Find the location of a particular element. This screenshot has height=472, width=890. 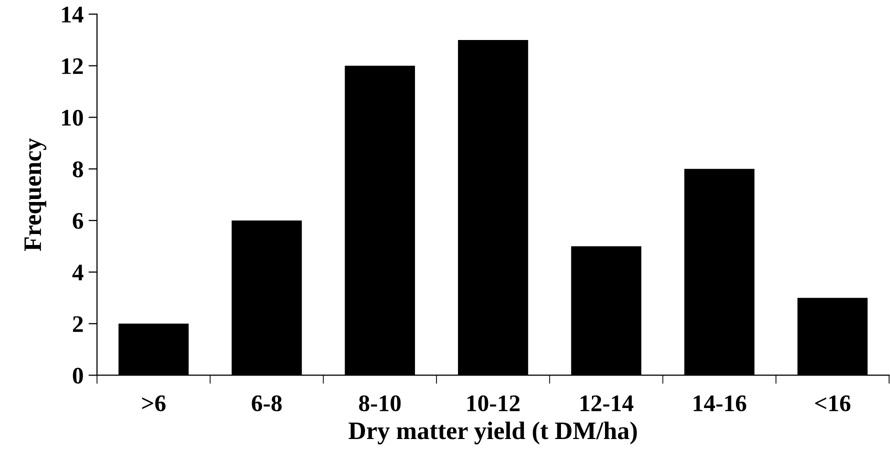

y-tick-label: 12 is located at coordinates (72, 66).